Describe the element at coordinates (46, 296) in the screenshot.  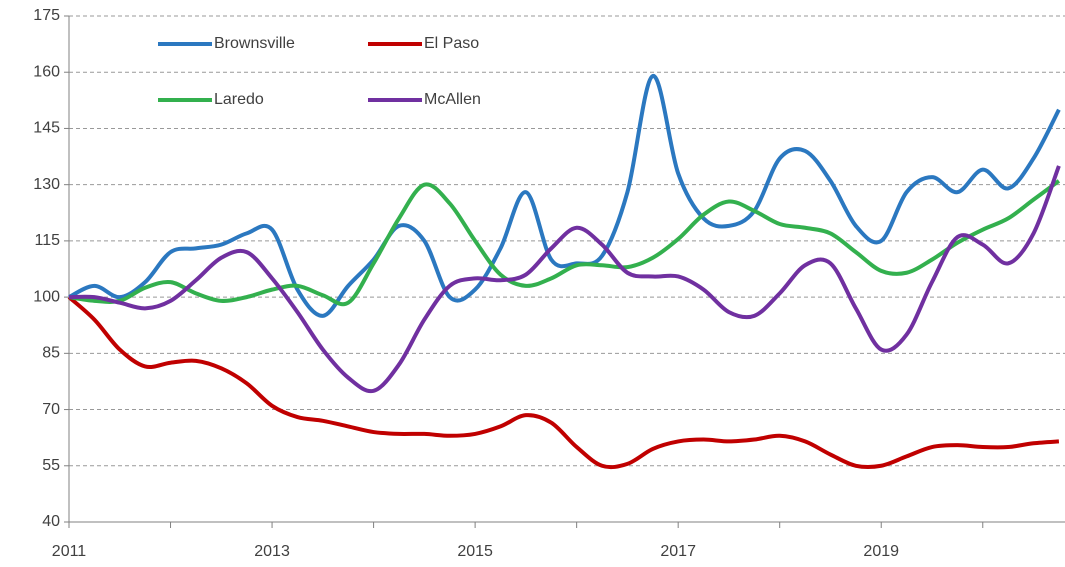
I see `y-tick-label: 100` at that location.